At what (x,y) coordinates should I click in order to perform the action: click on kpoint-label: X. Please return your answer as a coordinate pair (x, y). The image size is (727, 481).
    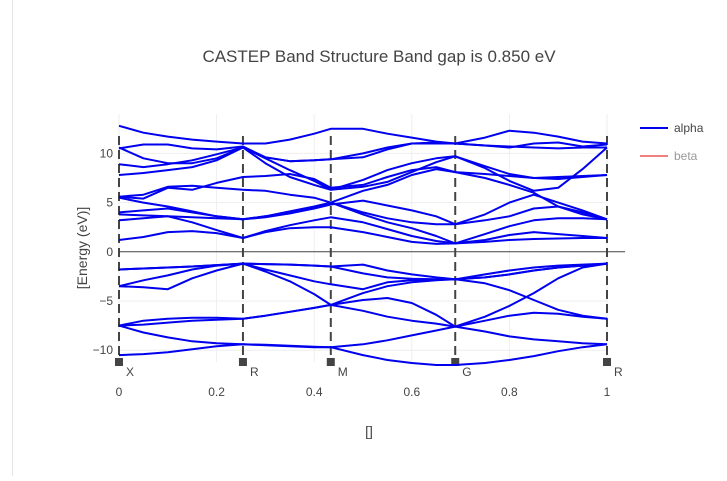
    Looking at the image, I should click on (130, 372).